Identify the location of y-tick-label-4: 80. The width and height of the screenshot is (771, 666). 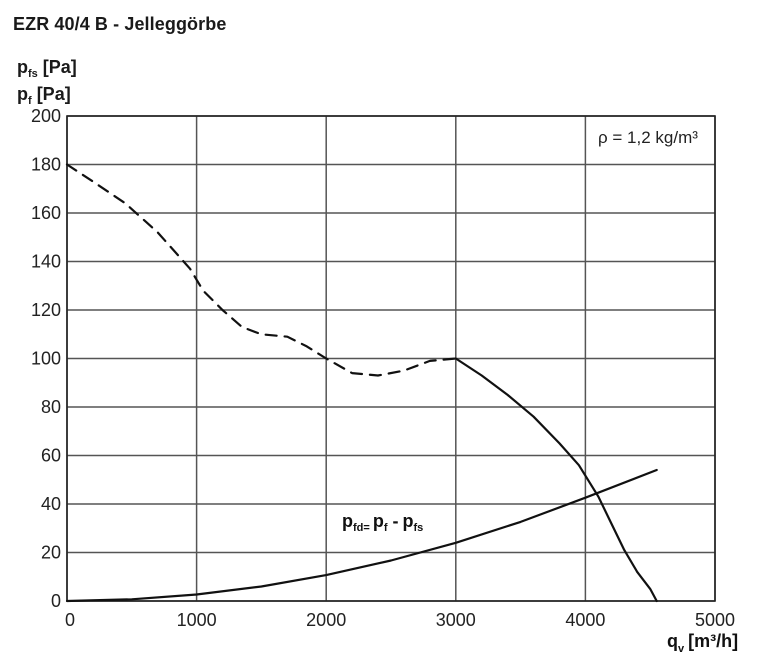
(51, 407).